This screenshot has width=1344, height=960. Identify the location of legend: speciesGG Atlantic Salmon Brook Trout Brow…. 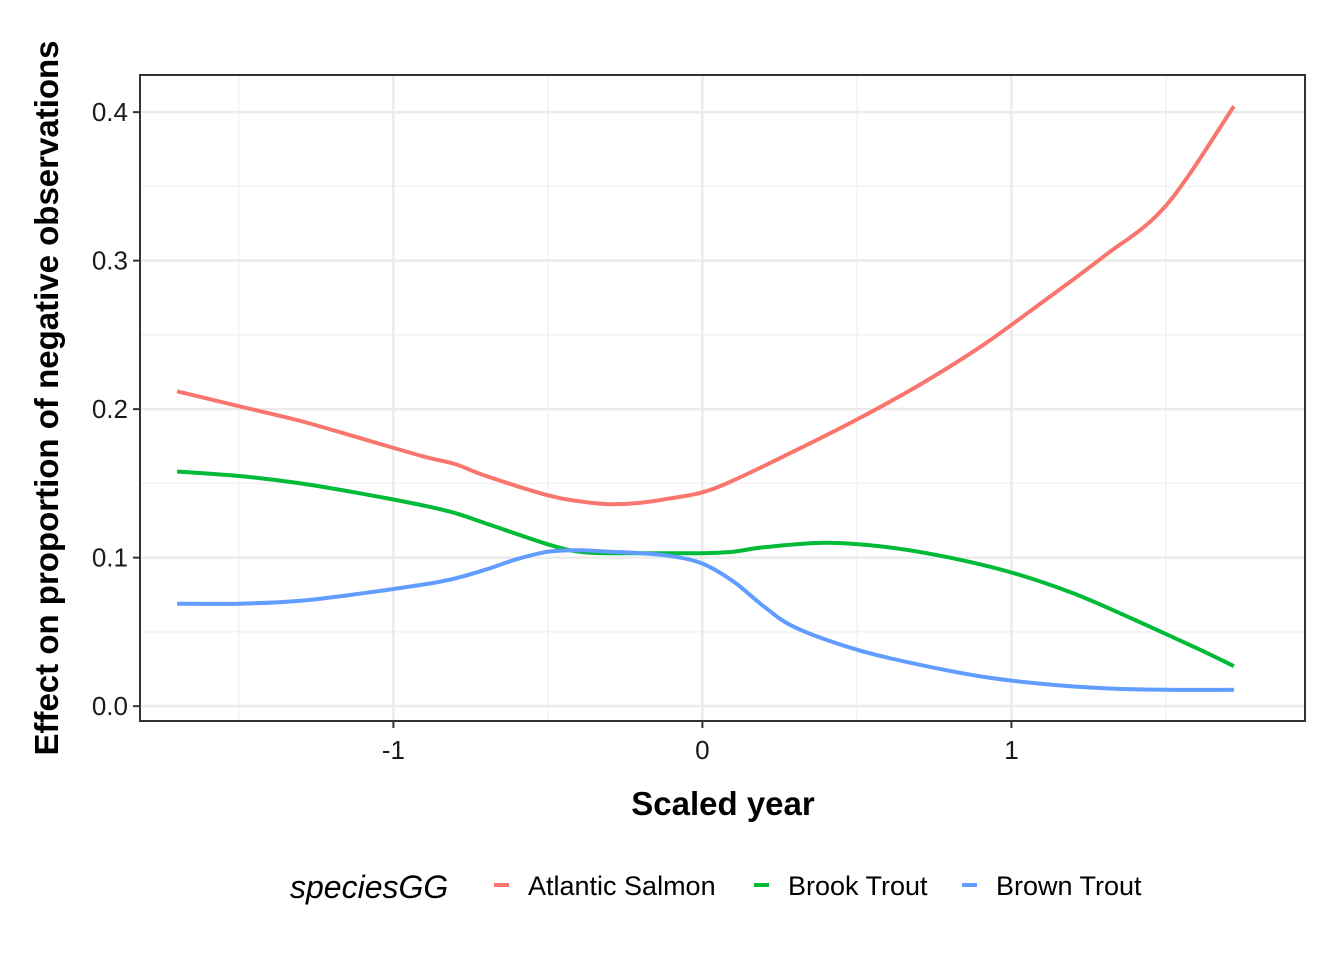
(716, 887).